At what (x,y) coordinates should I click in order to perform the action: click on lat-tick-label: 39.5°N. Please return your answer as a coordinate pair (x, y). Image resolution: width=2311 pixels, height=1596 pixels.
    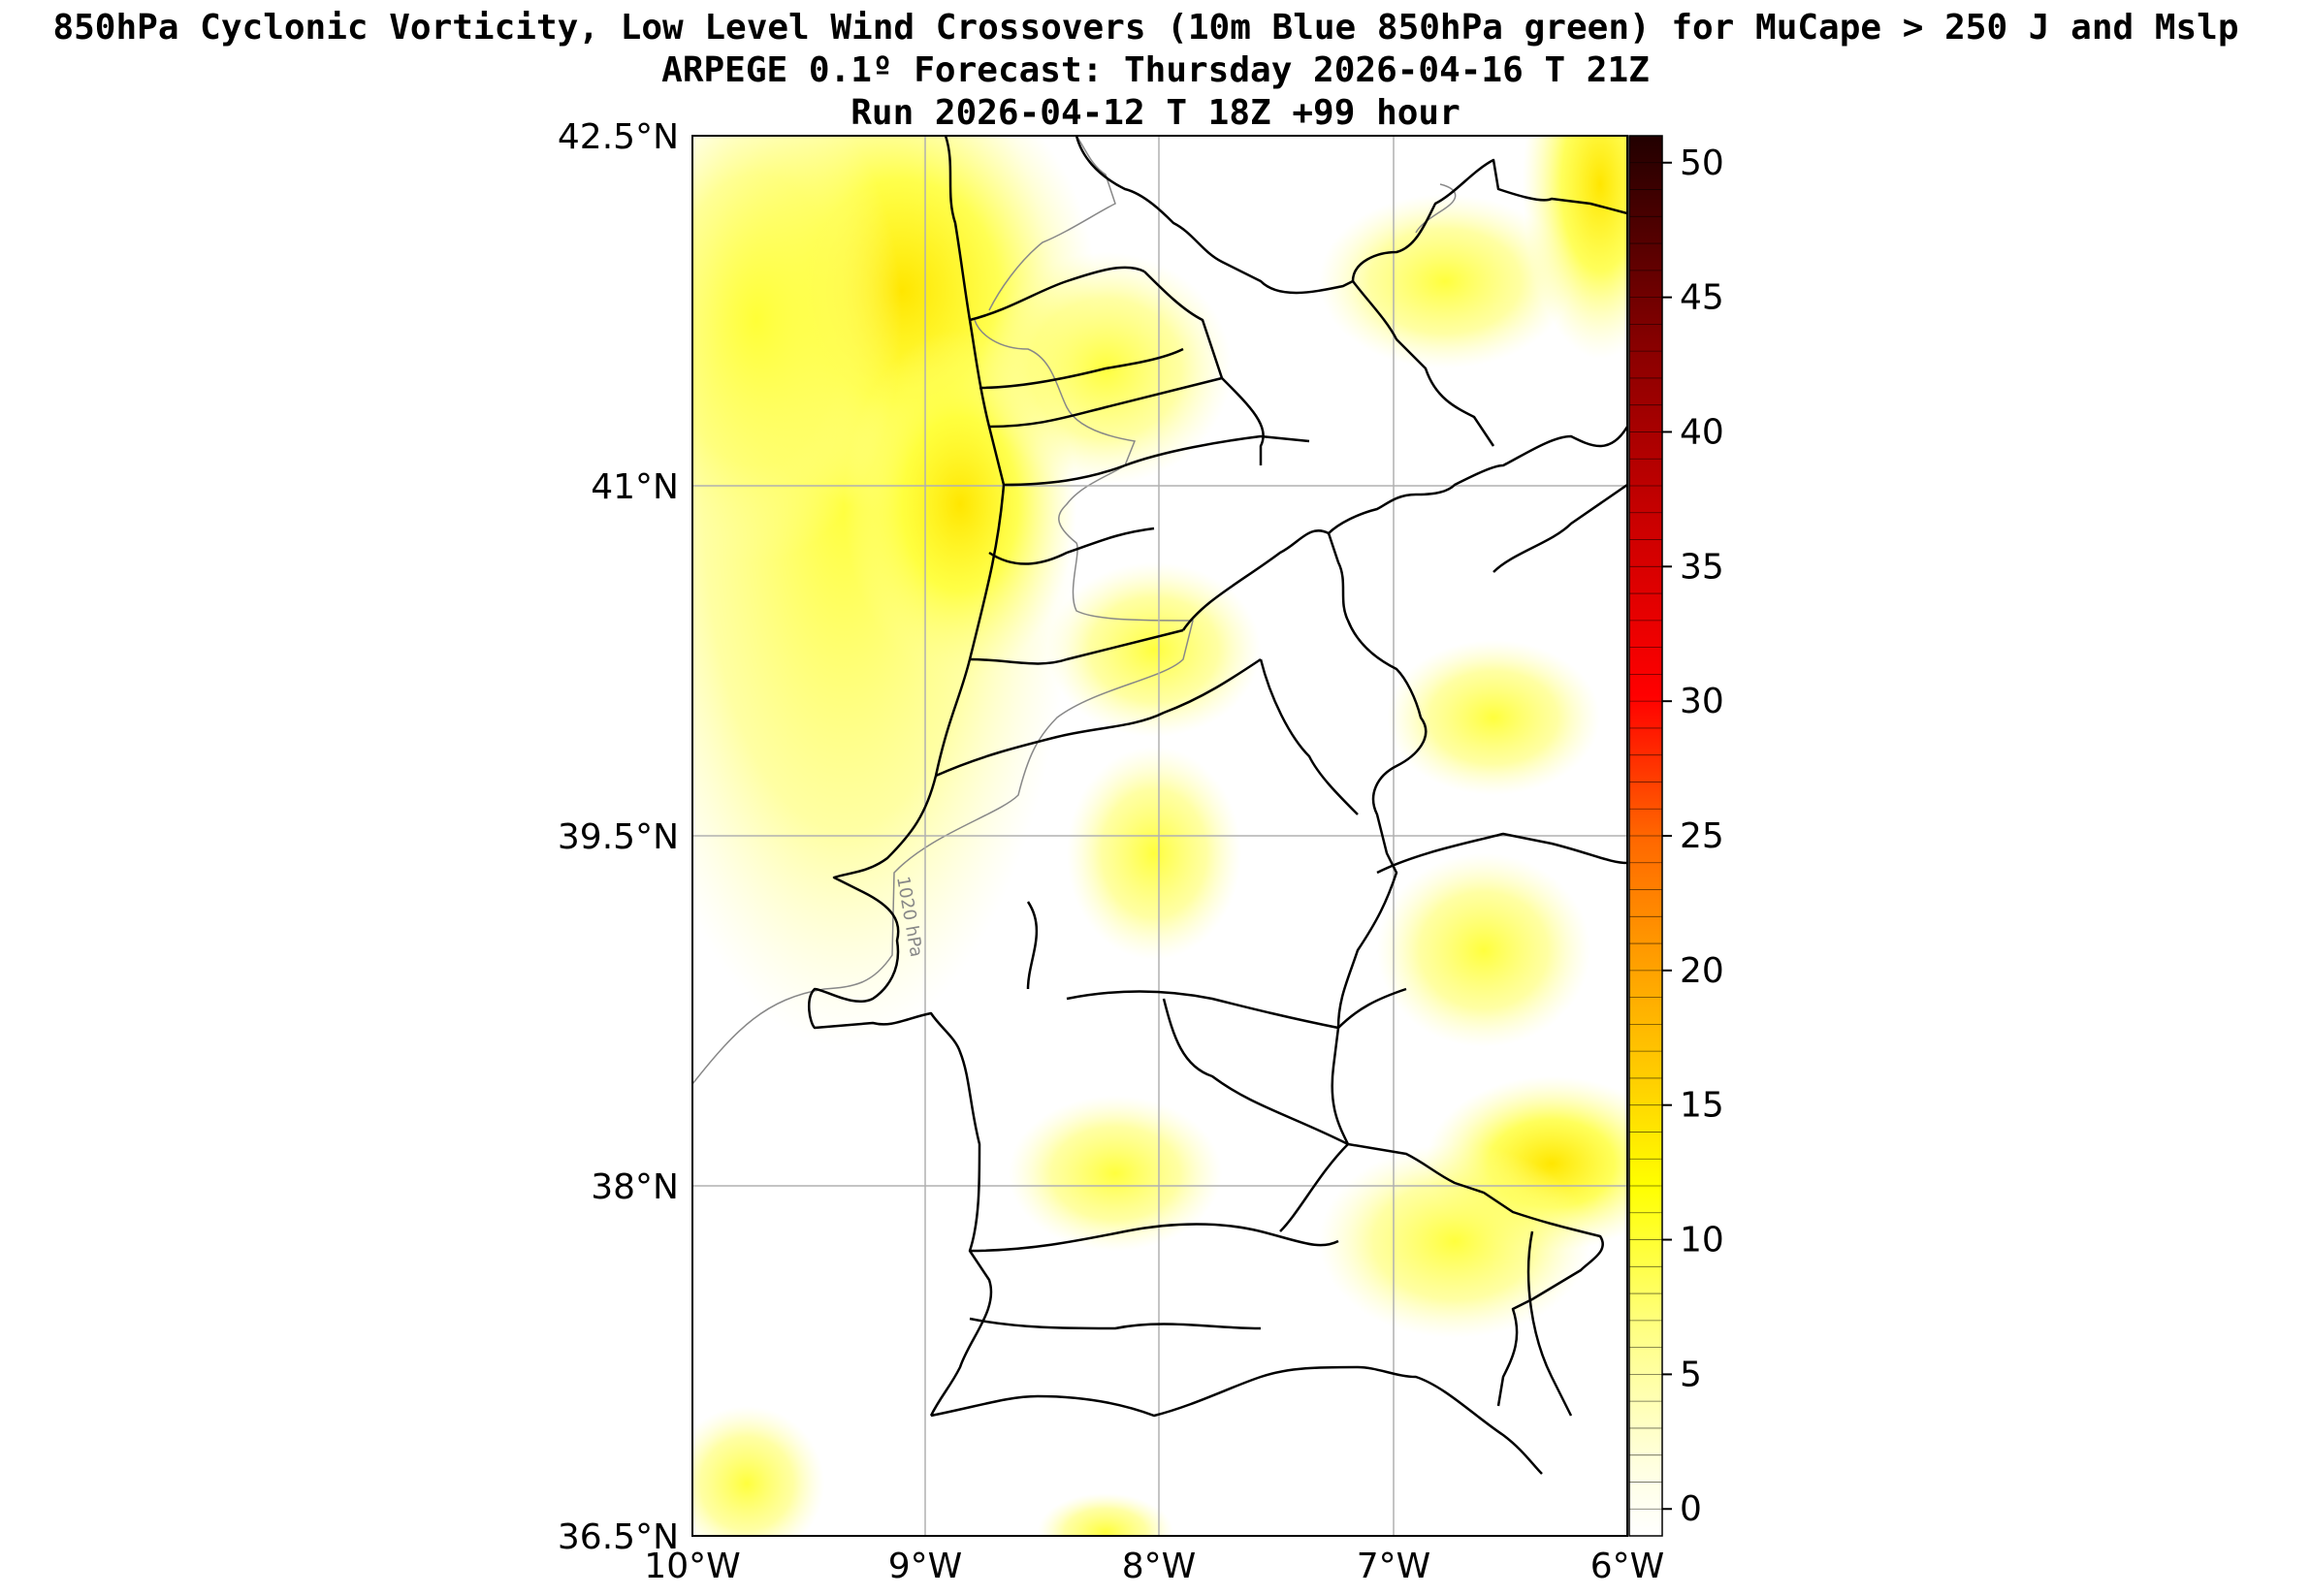
    Looking at the image, I should click on (619, 837).